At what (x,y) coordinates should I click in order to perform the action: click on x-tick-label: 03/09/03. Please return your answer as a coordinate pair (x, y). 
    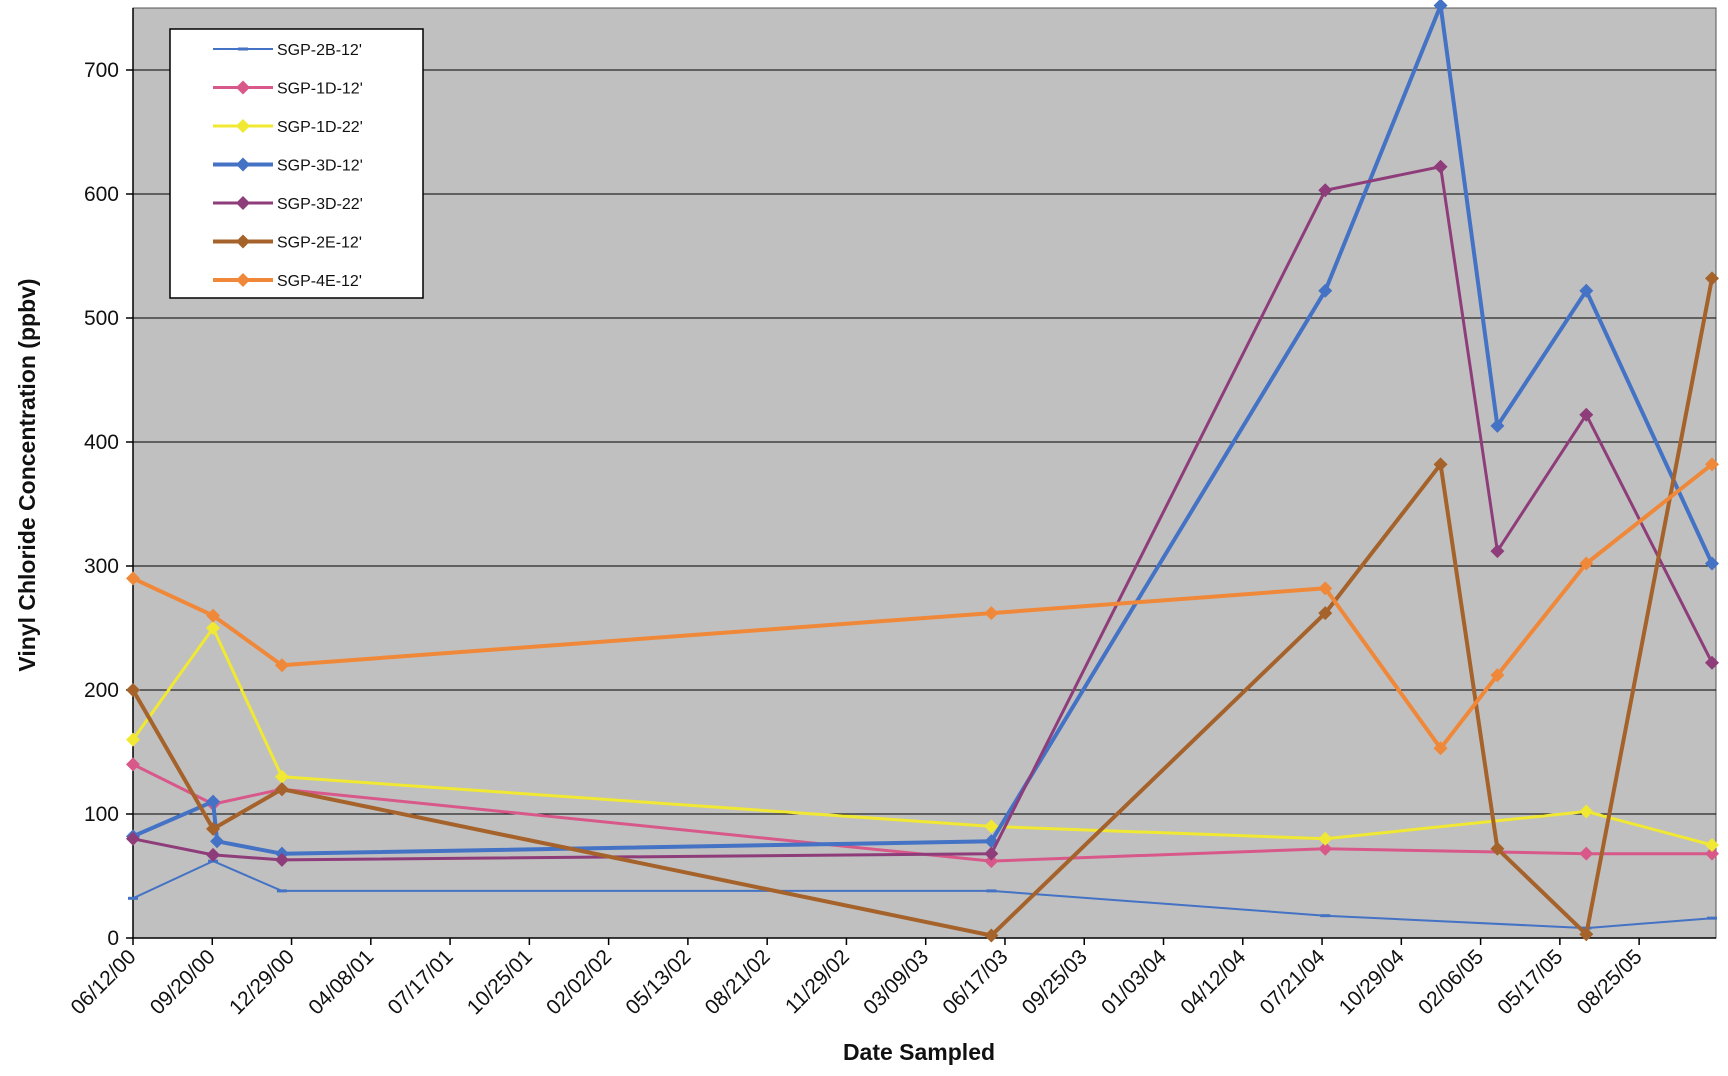
    Looking at the image, I should click on (896, 982).